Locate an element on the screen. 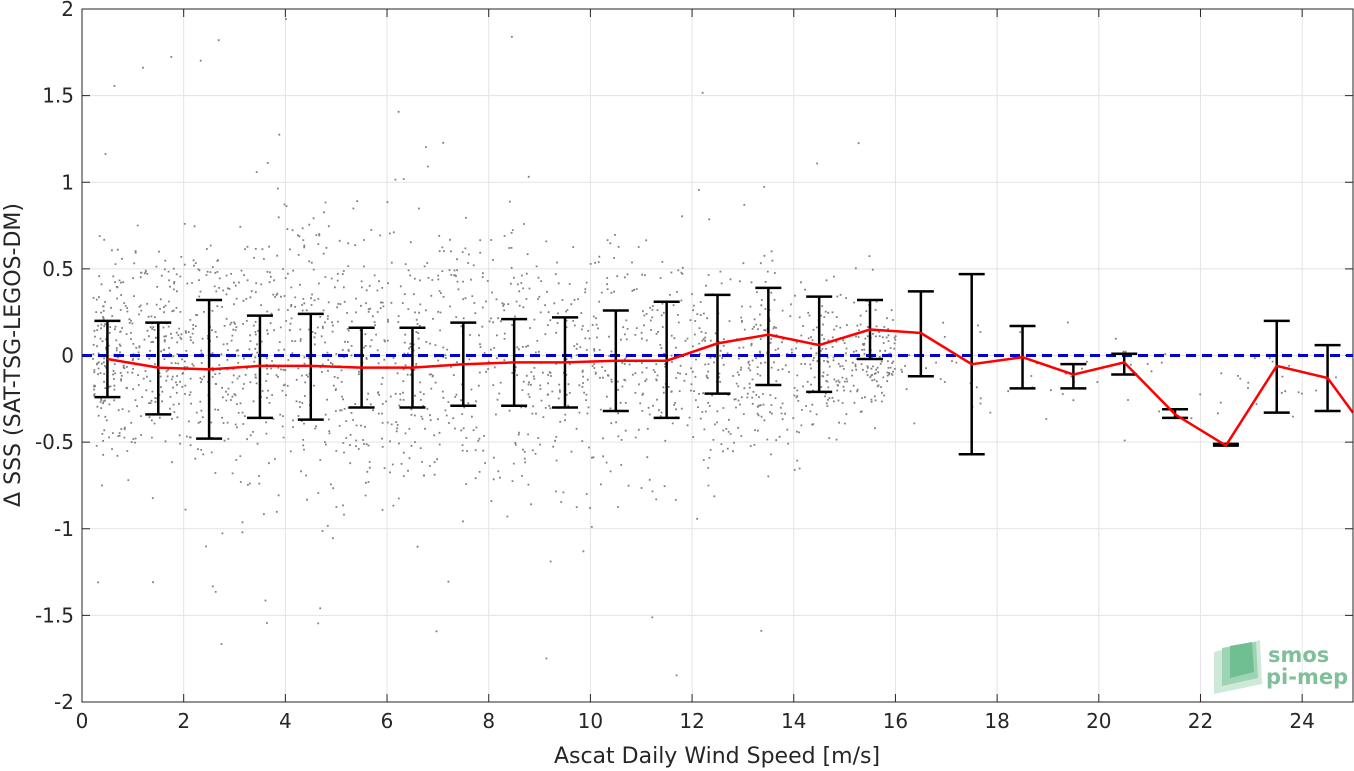 This screenshot has height=771, width=1354. mean-line is located at coordinates (730, 388).